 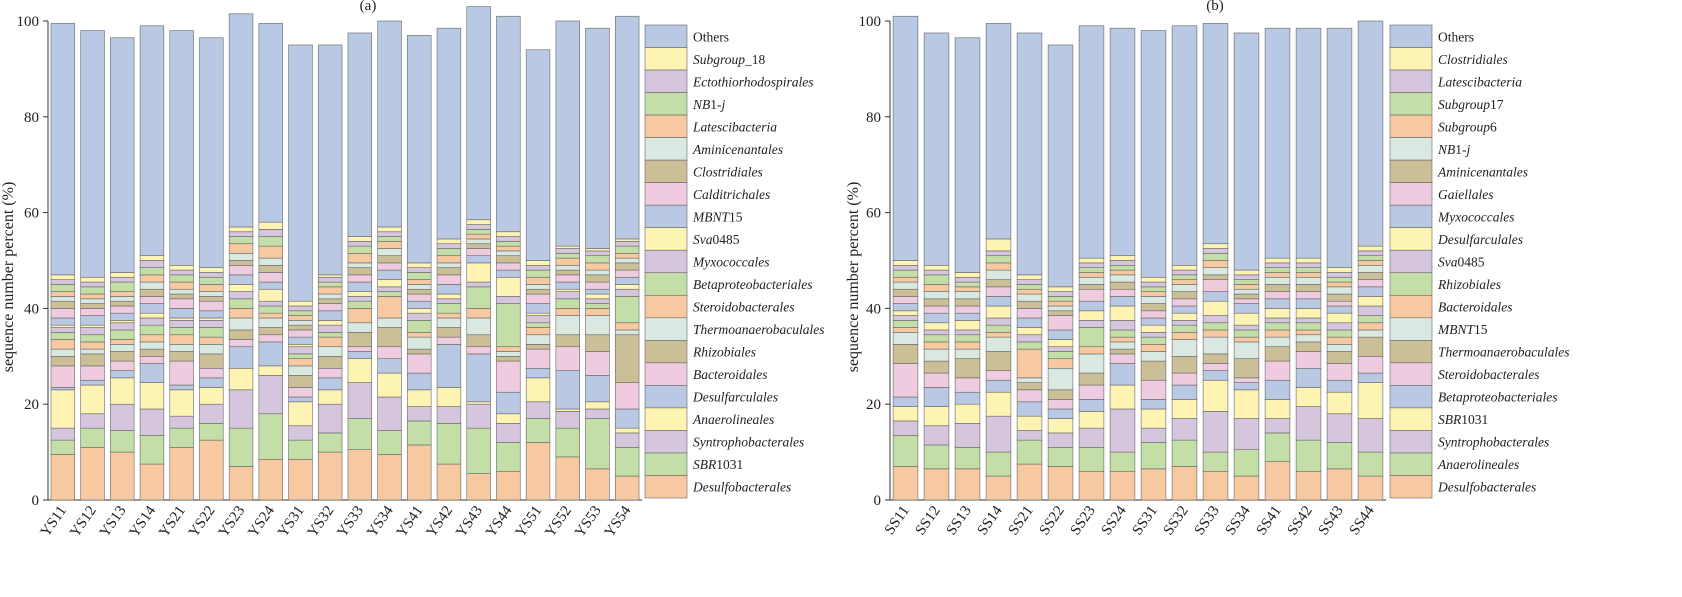 What do you see at coordinates (1029, 380) in the screenshot?
I see `panel-b-bar-ss21-mbnt15` at bounding box center [1029, 380].